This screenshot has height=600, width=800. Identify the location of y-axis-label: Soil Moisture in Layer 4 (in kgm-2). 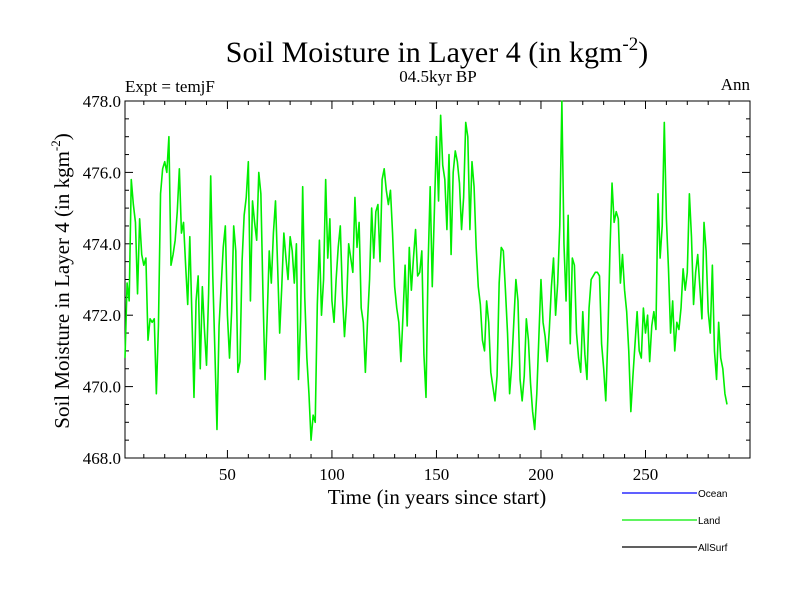
(61, 280).